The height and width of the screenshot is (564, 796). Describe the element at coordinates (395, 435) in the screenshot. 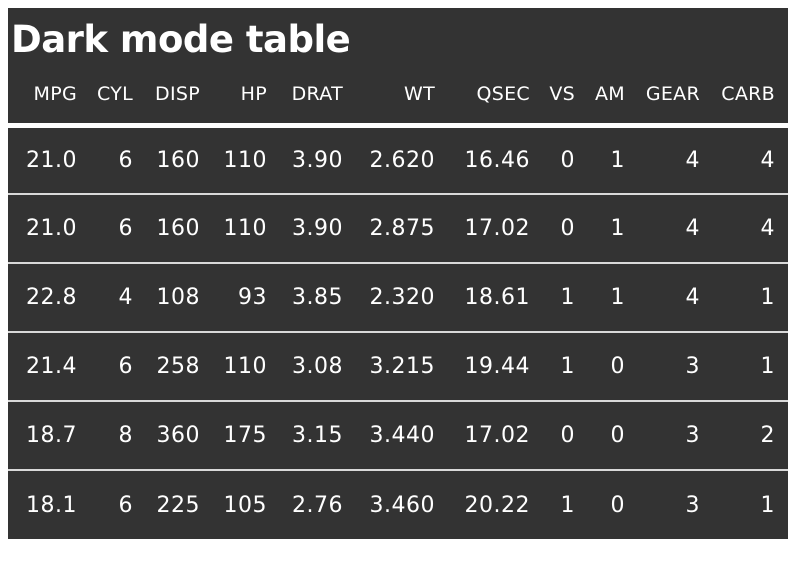

I see `table-cell: 3.440` at that location.